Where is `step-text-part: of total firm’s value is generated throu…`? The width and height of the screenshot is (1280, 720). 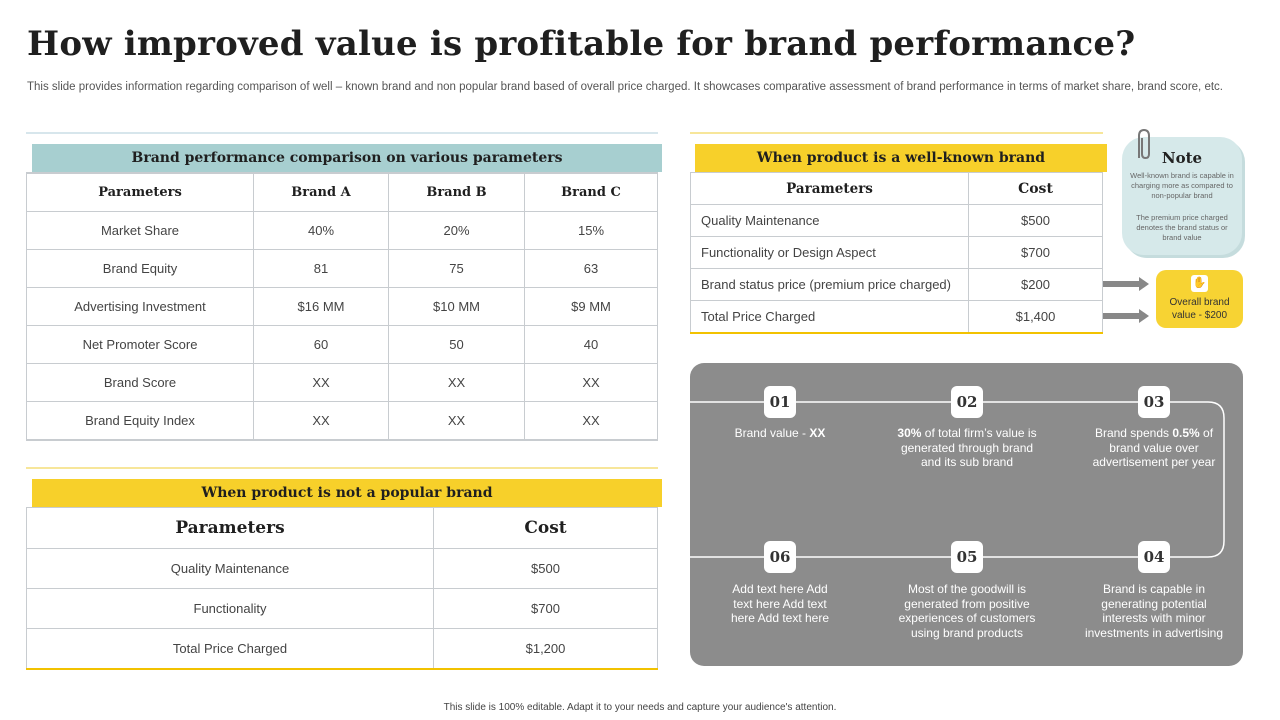 step-text-part: of total firm’s value is generated throu… is located at coordinates (968, 447).